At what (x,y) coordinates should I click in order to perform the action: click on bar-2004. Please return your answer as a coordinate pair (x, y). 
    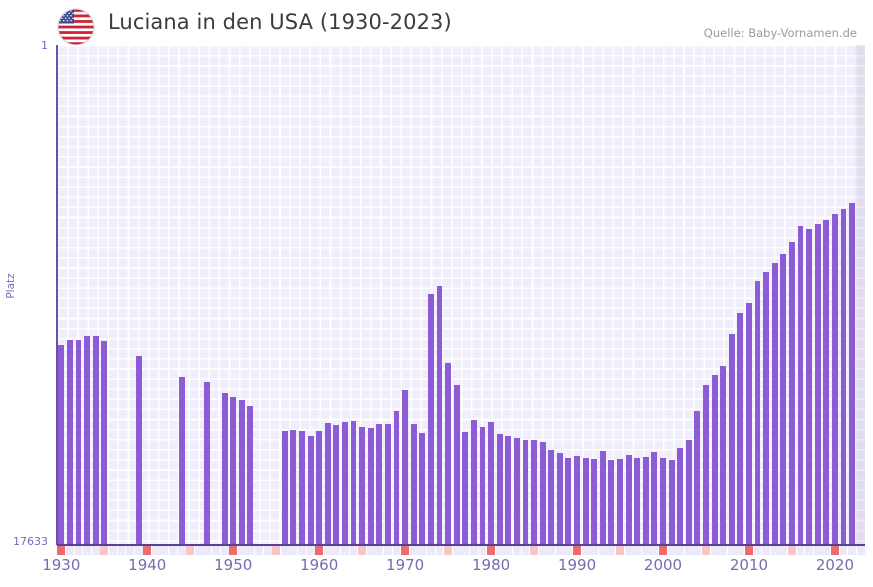
    Looking at the image, I should click on (697, 478).